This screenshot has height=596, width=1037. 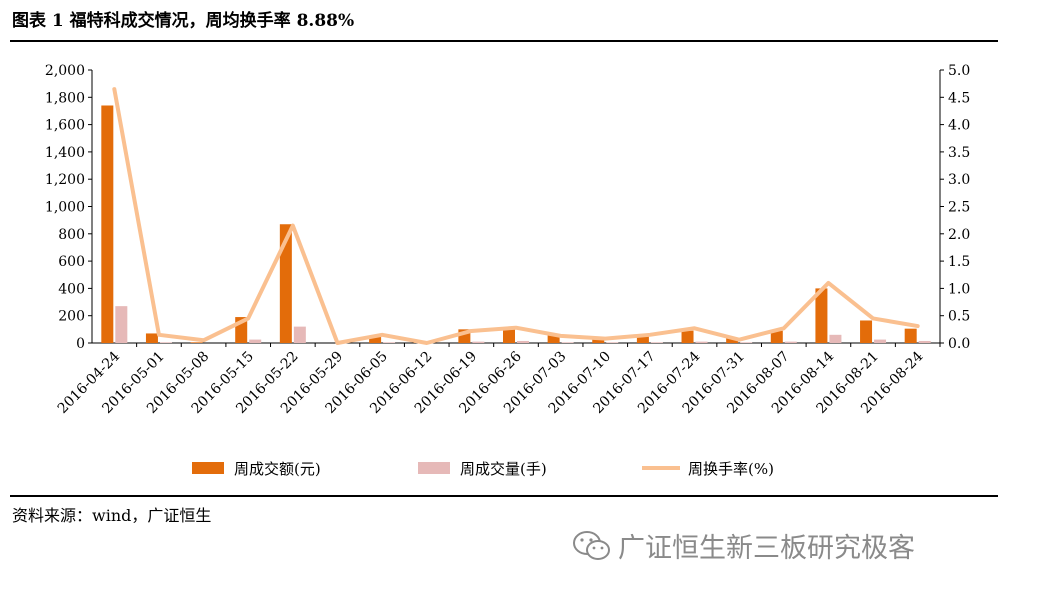 I want to click on y-right-tick-label: 1.0, so click(x=959, y=289).